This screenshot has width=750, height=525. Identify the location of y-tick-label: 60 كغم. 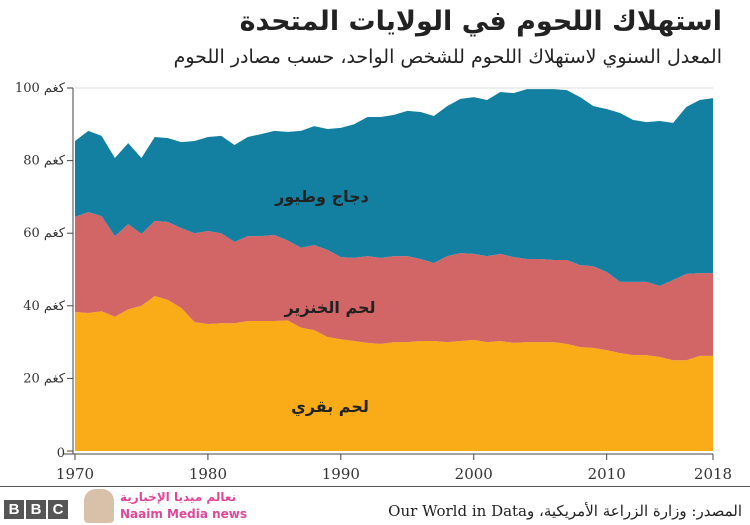
(44, 233).